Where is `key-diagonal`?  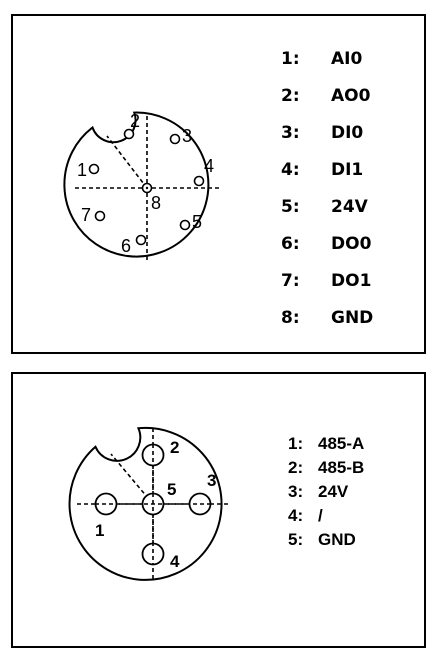
key-diagonal is located at coordinates (127, 162).